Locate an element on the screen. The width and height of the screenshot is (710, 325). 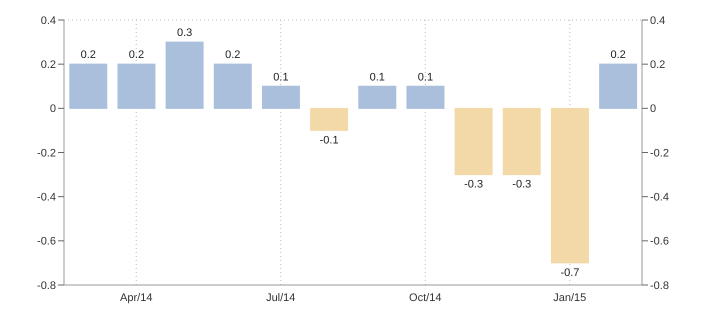
x-tick-label: Oct/14 is located at coordinates (425, 298).